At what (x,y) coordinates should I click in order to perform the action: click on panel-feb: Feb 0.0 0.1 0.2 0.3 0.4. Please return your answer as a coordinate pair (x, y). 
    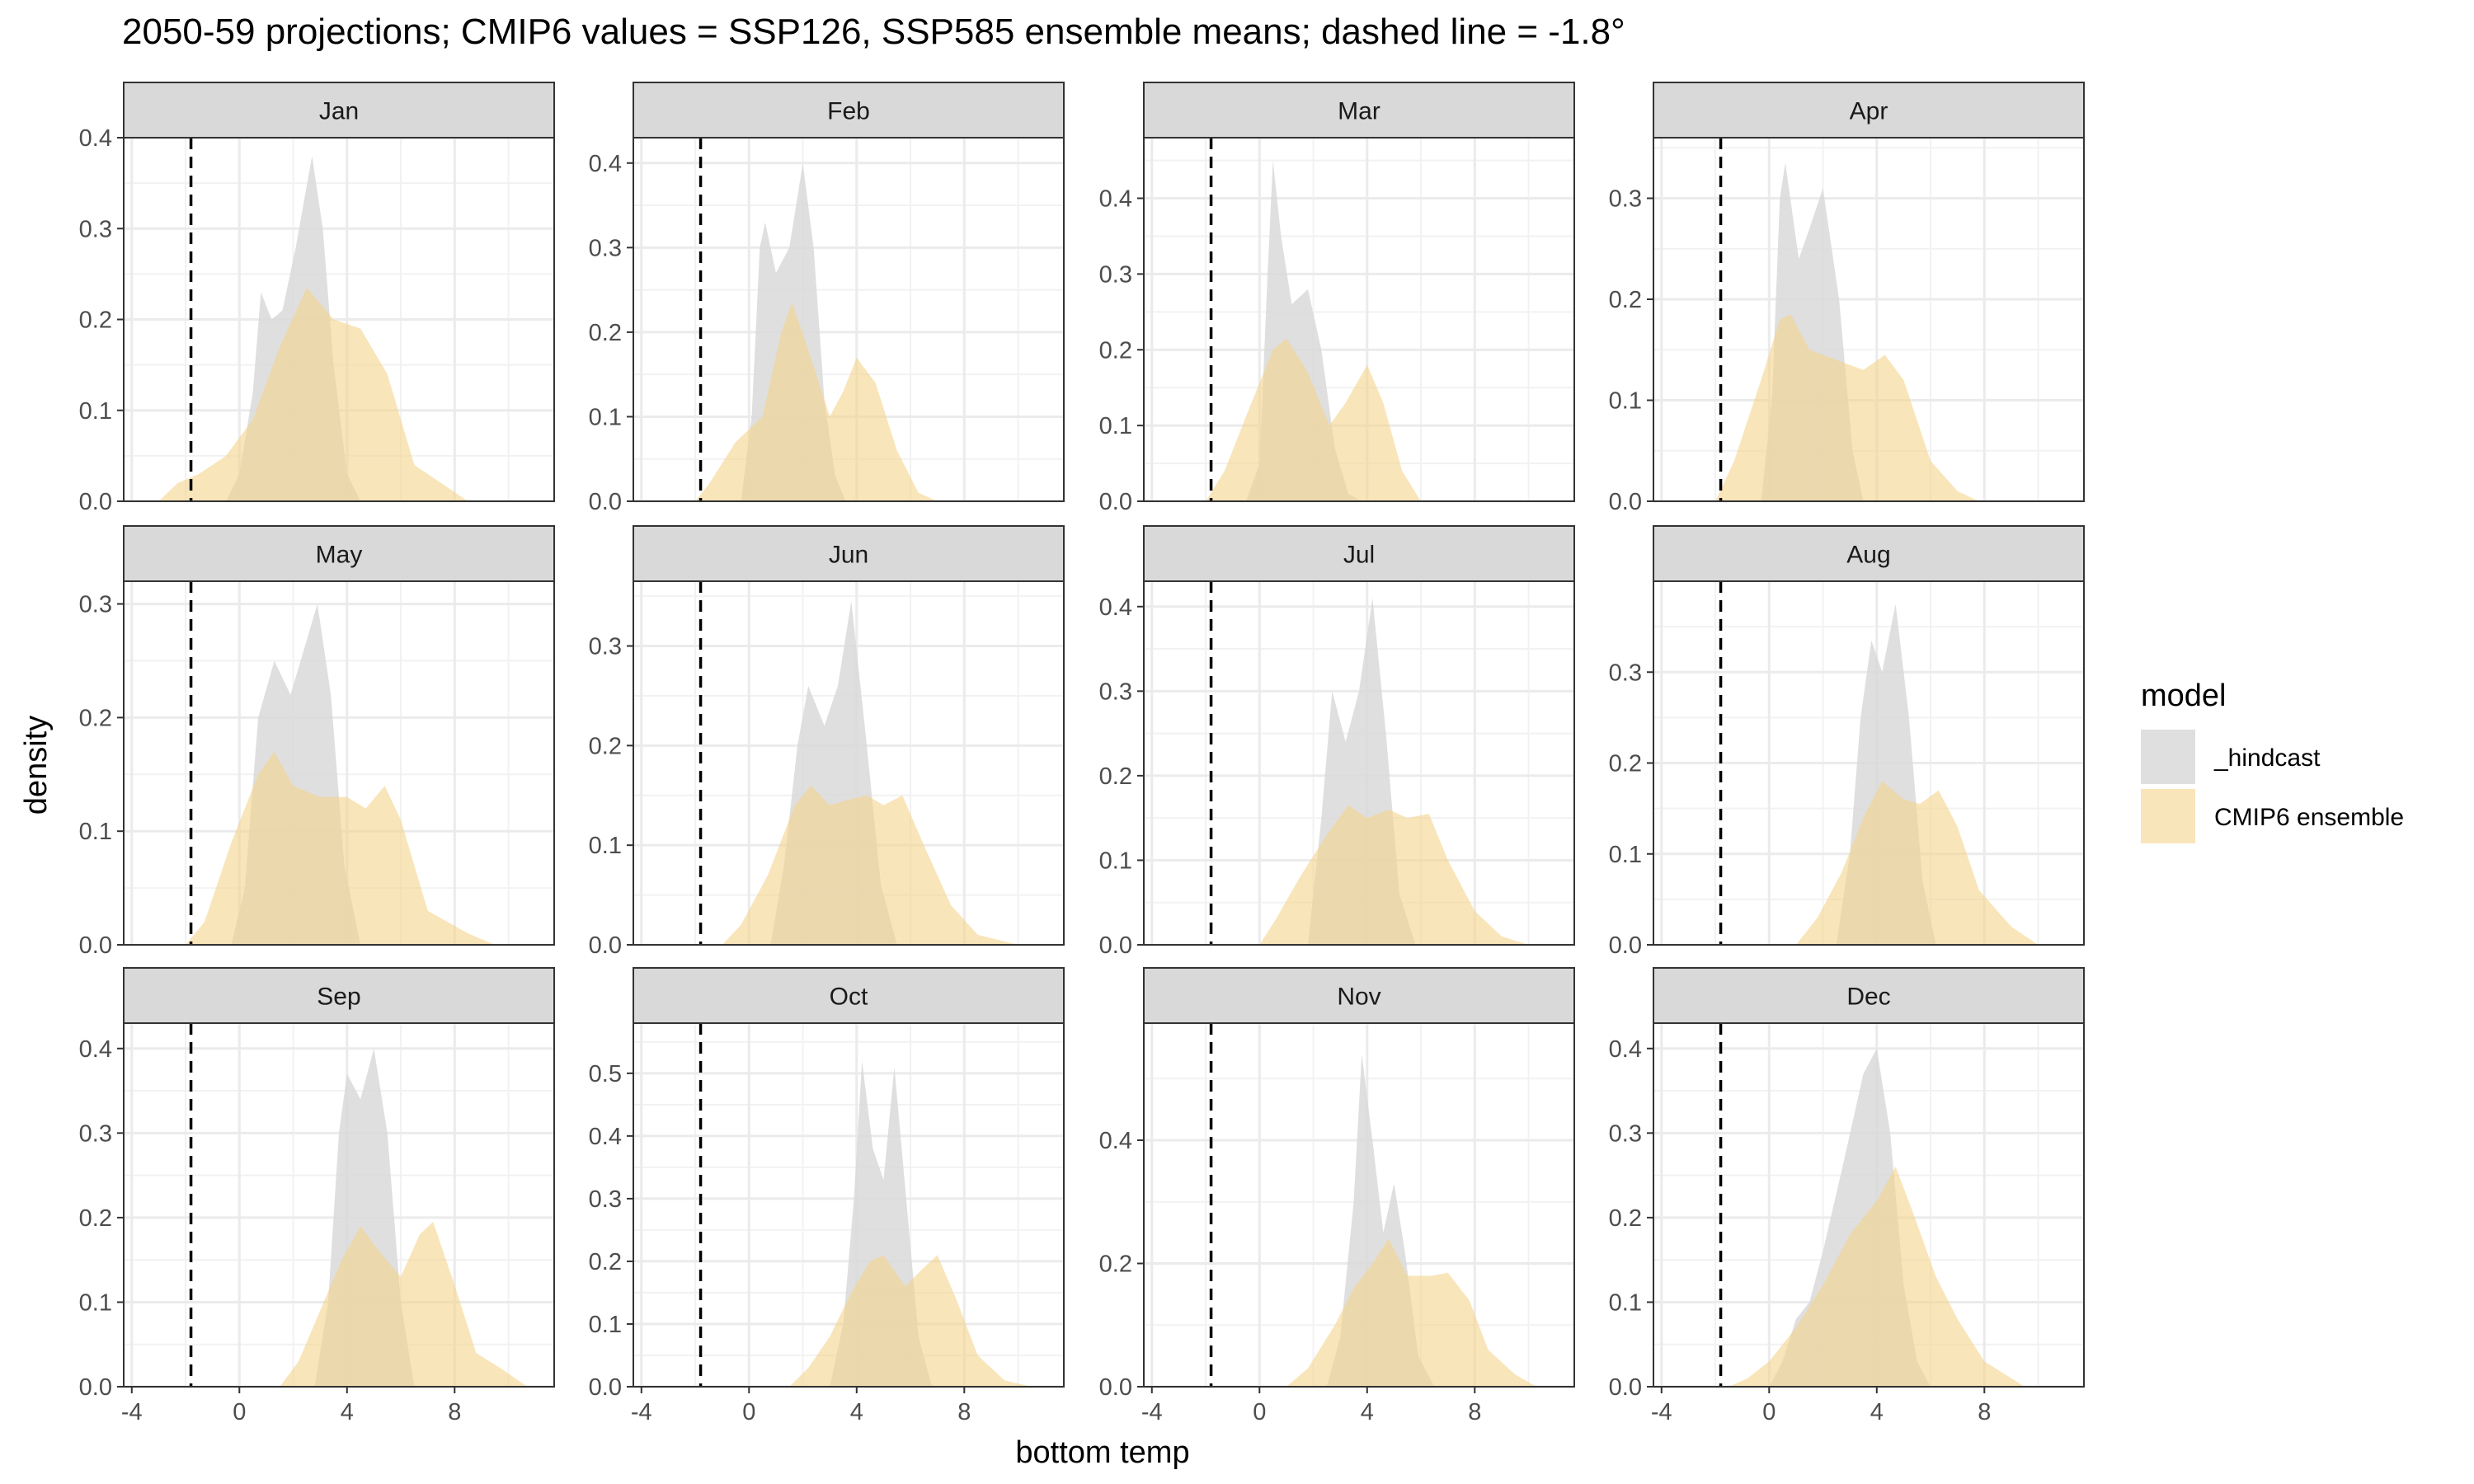
    Looking at the image, I should click on (827, 298).